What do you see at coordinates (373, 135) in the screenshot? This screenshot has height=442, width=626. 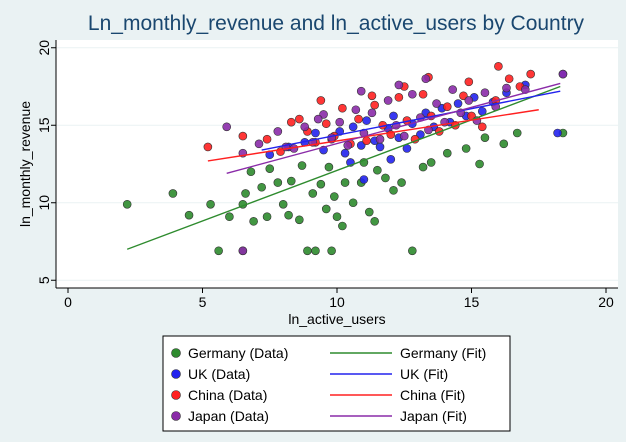 I see `china-fit-line` at bounding box center [373, 135].